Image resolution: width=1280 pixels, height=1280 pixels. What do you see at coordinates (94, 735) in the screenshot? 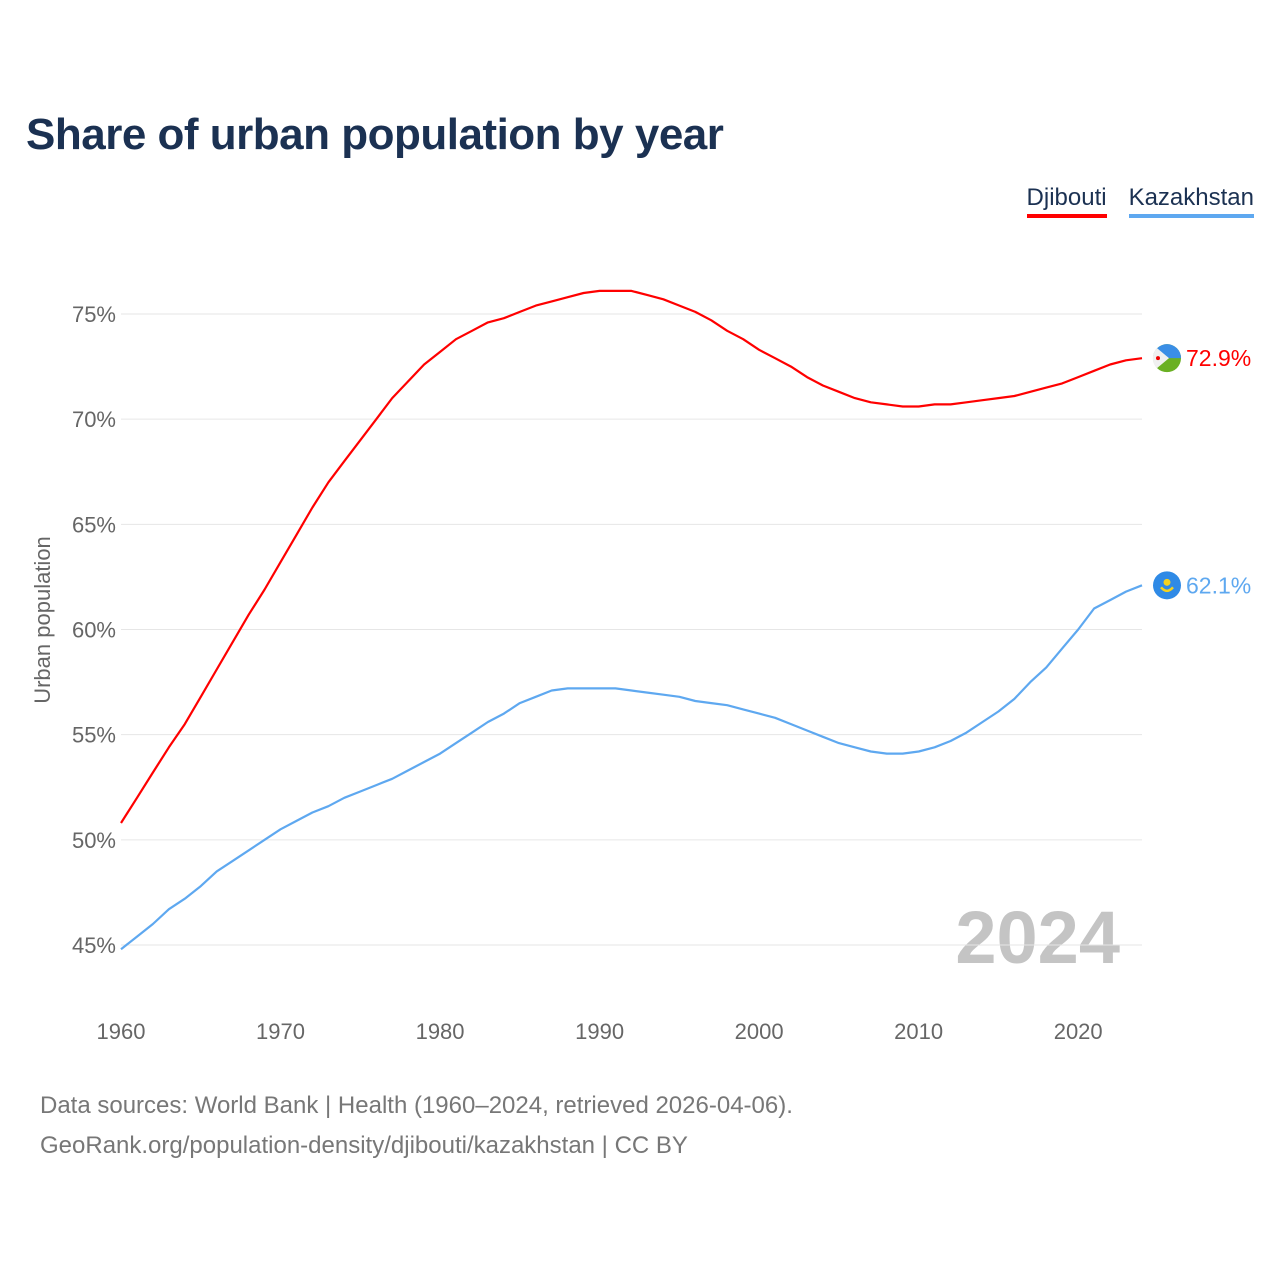
I see `y-tick-label: 55%` at bounding box center [94, 735].